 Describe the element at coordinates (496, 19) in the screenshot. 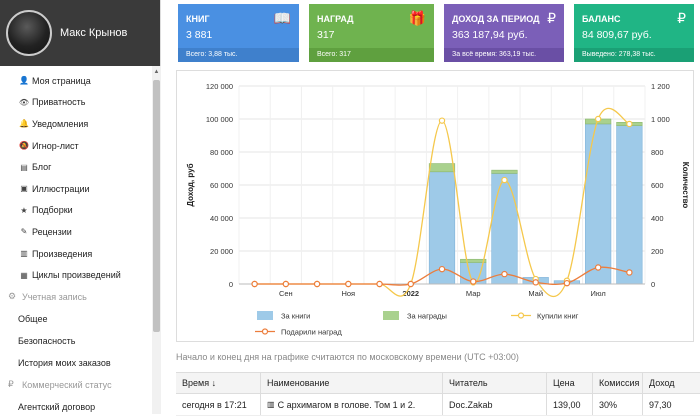

I see `card-title: Доход за период` at that location.